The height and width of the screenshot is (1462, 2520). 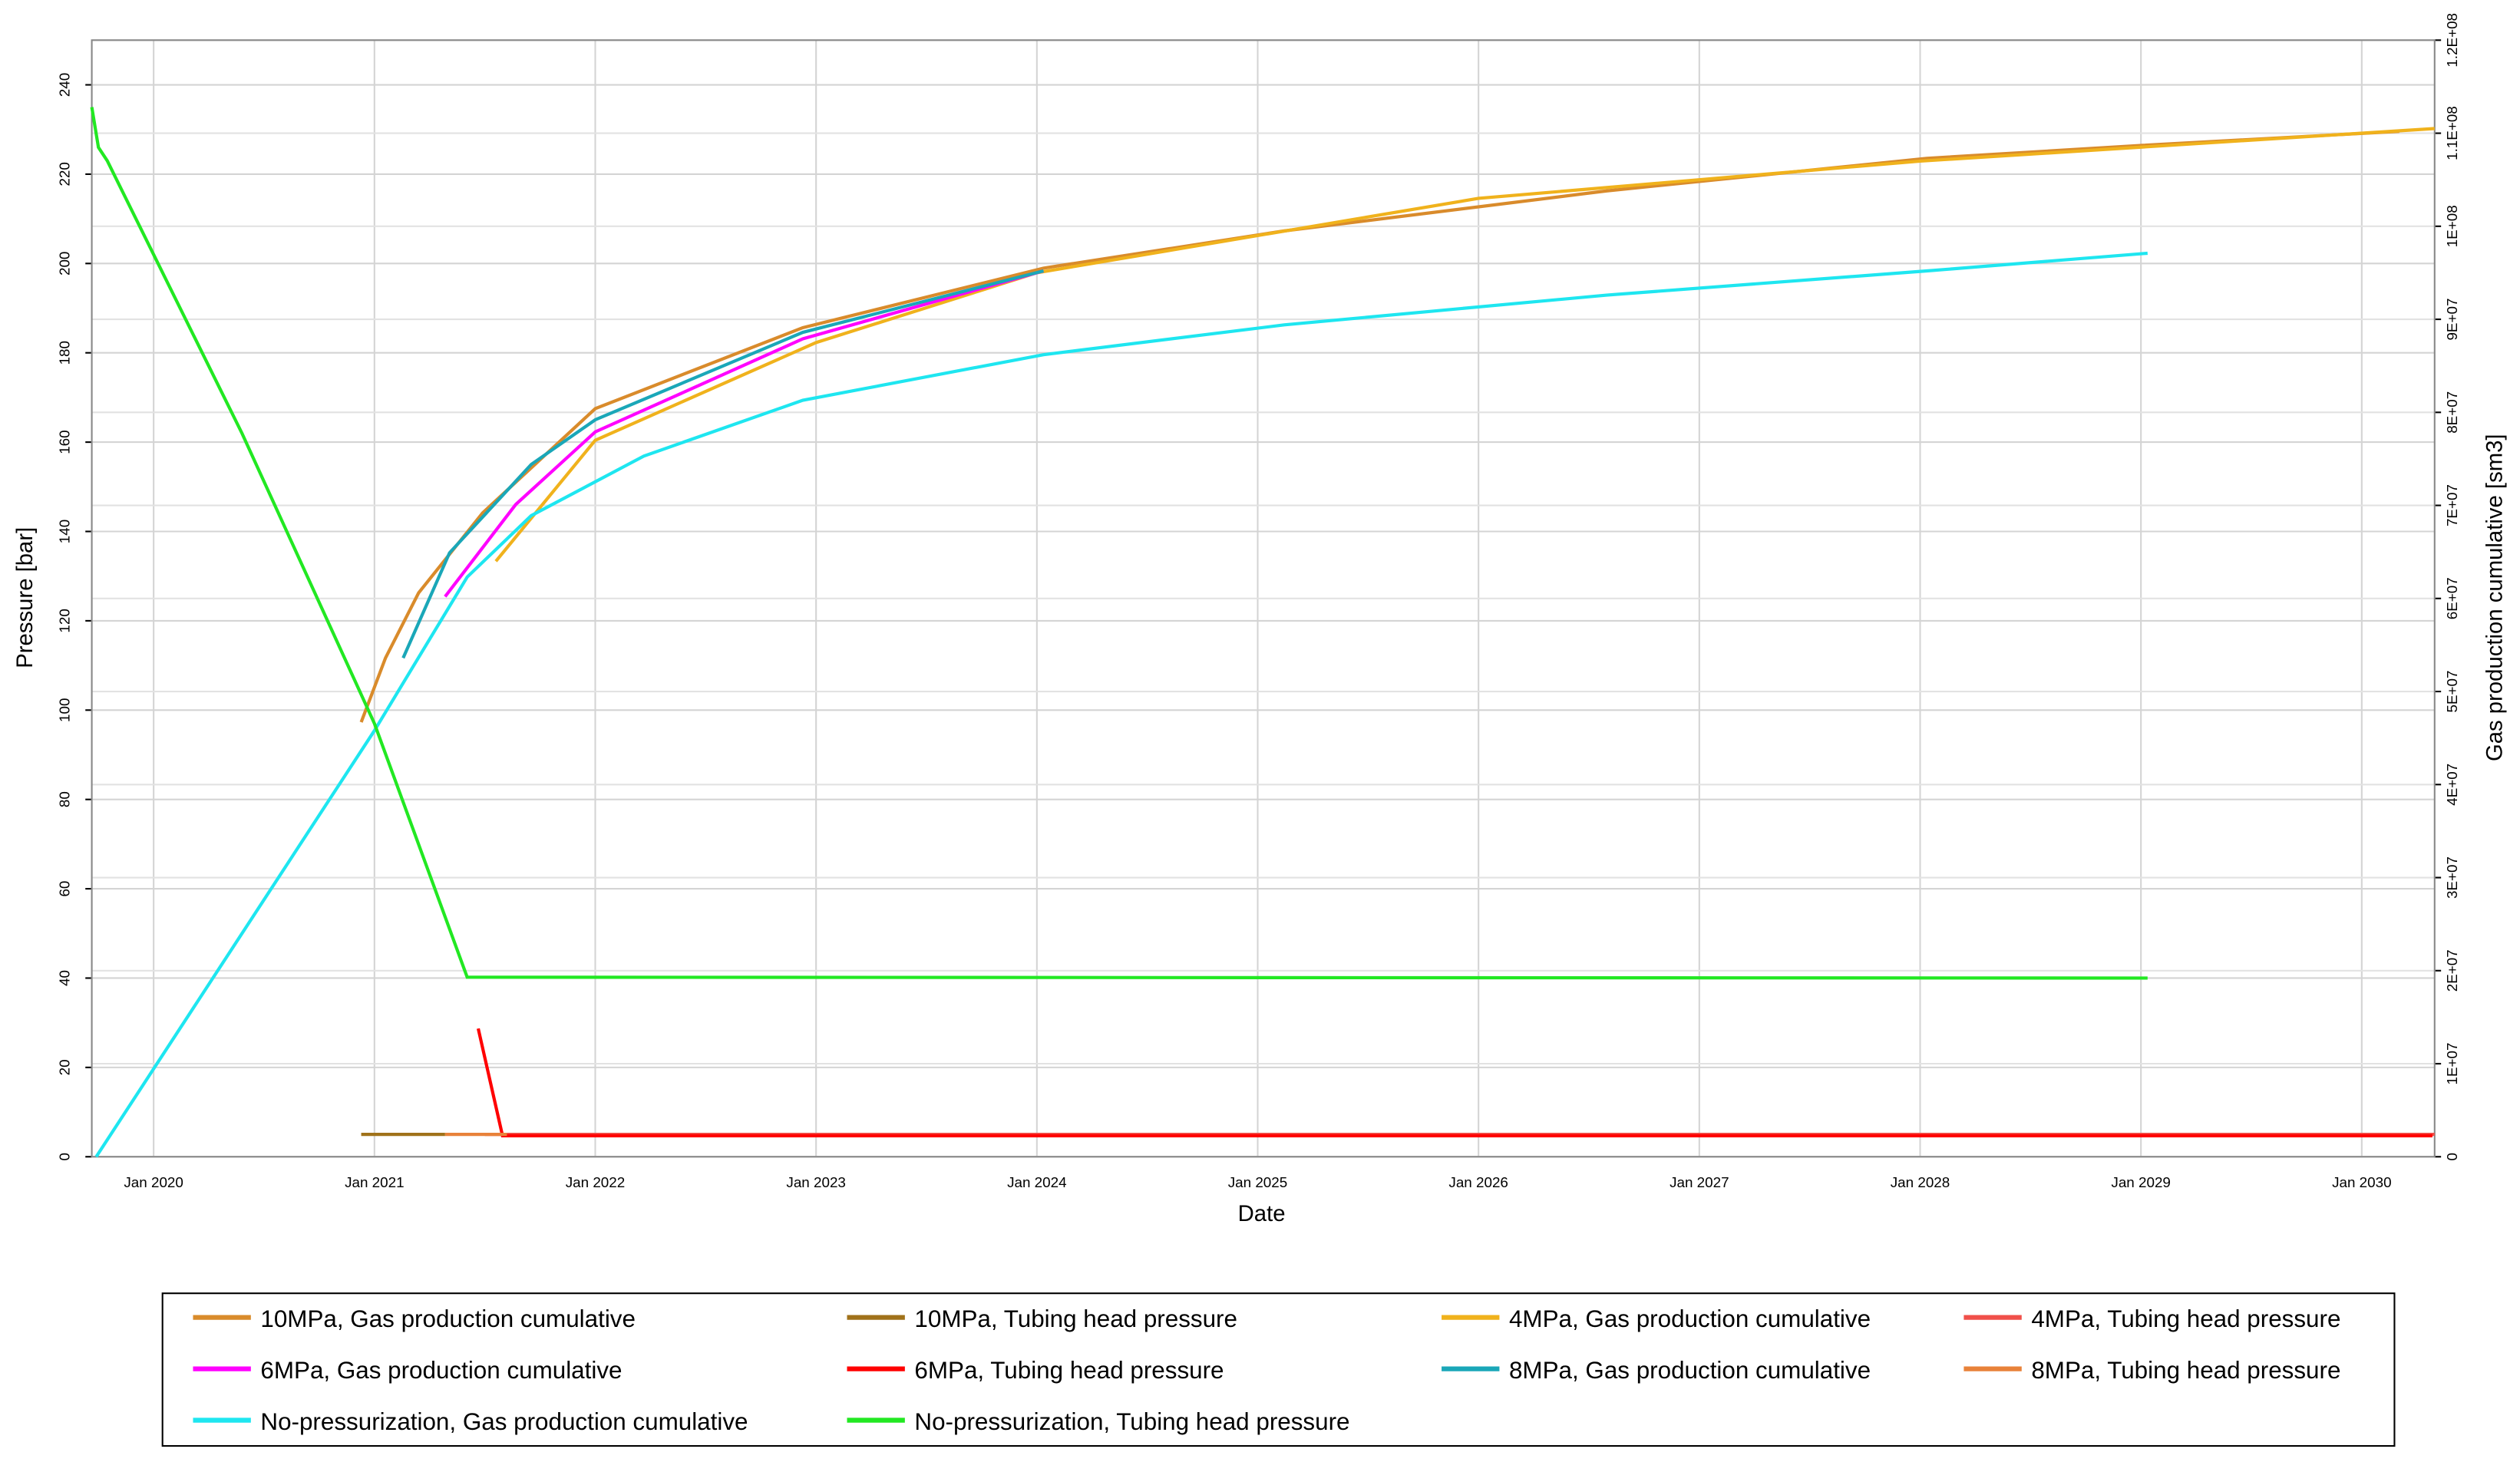 I want to click on legend-item: 4MPa, Tubing head pressure, so click(x=2151, y=1318).